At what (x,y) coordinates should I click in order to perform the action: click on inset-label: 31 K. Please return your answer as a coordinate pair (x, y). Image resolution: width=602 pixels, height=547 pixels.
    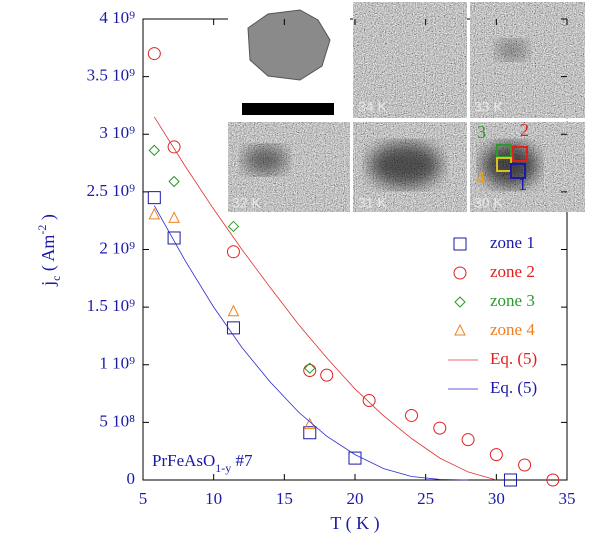
    Looking at the image, I should click on (372, 203).